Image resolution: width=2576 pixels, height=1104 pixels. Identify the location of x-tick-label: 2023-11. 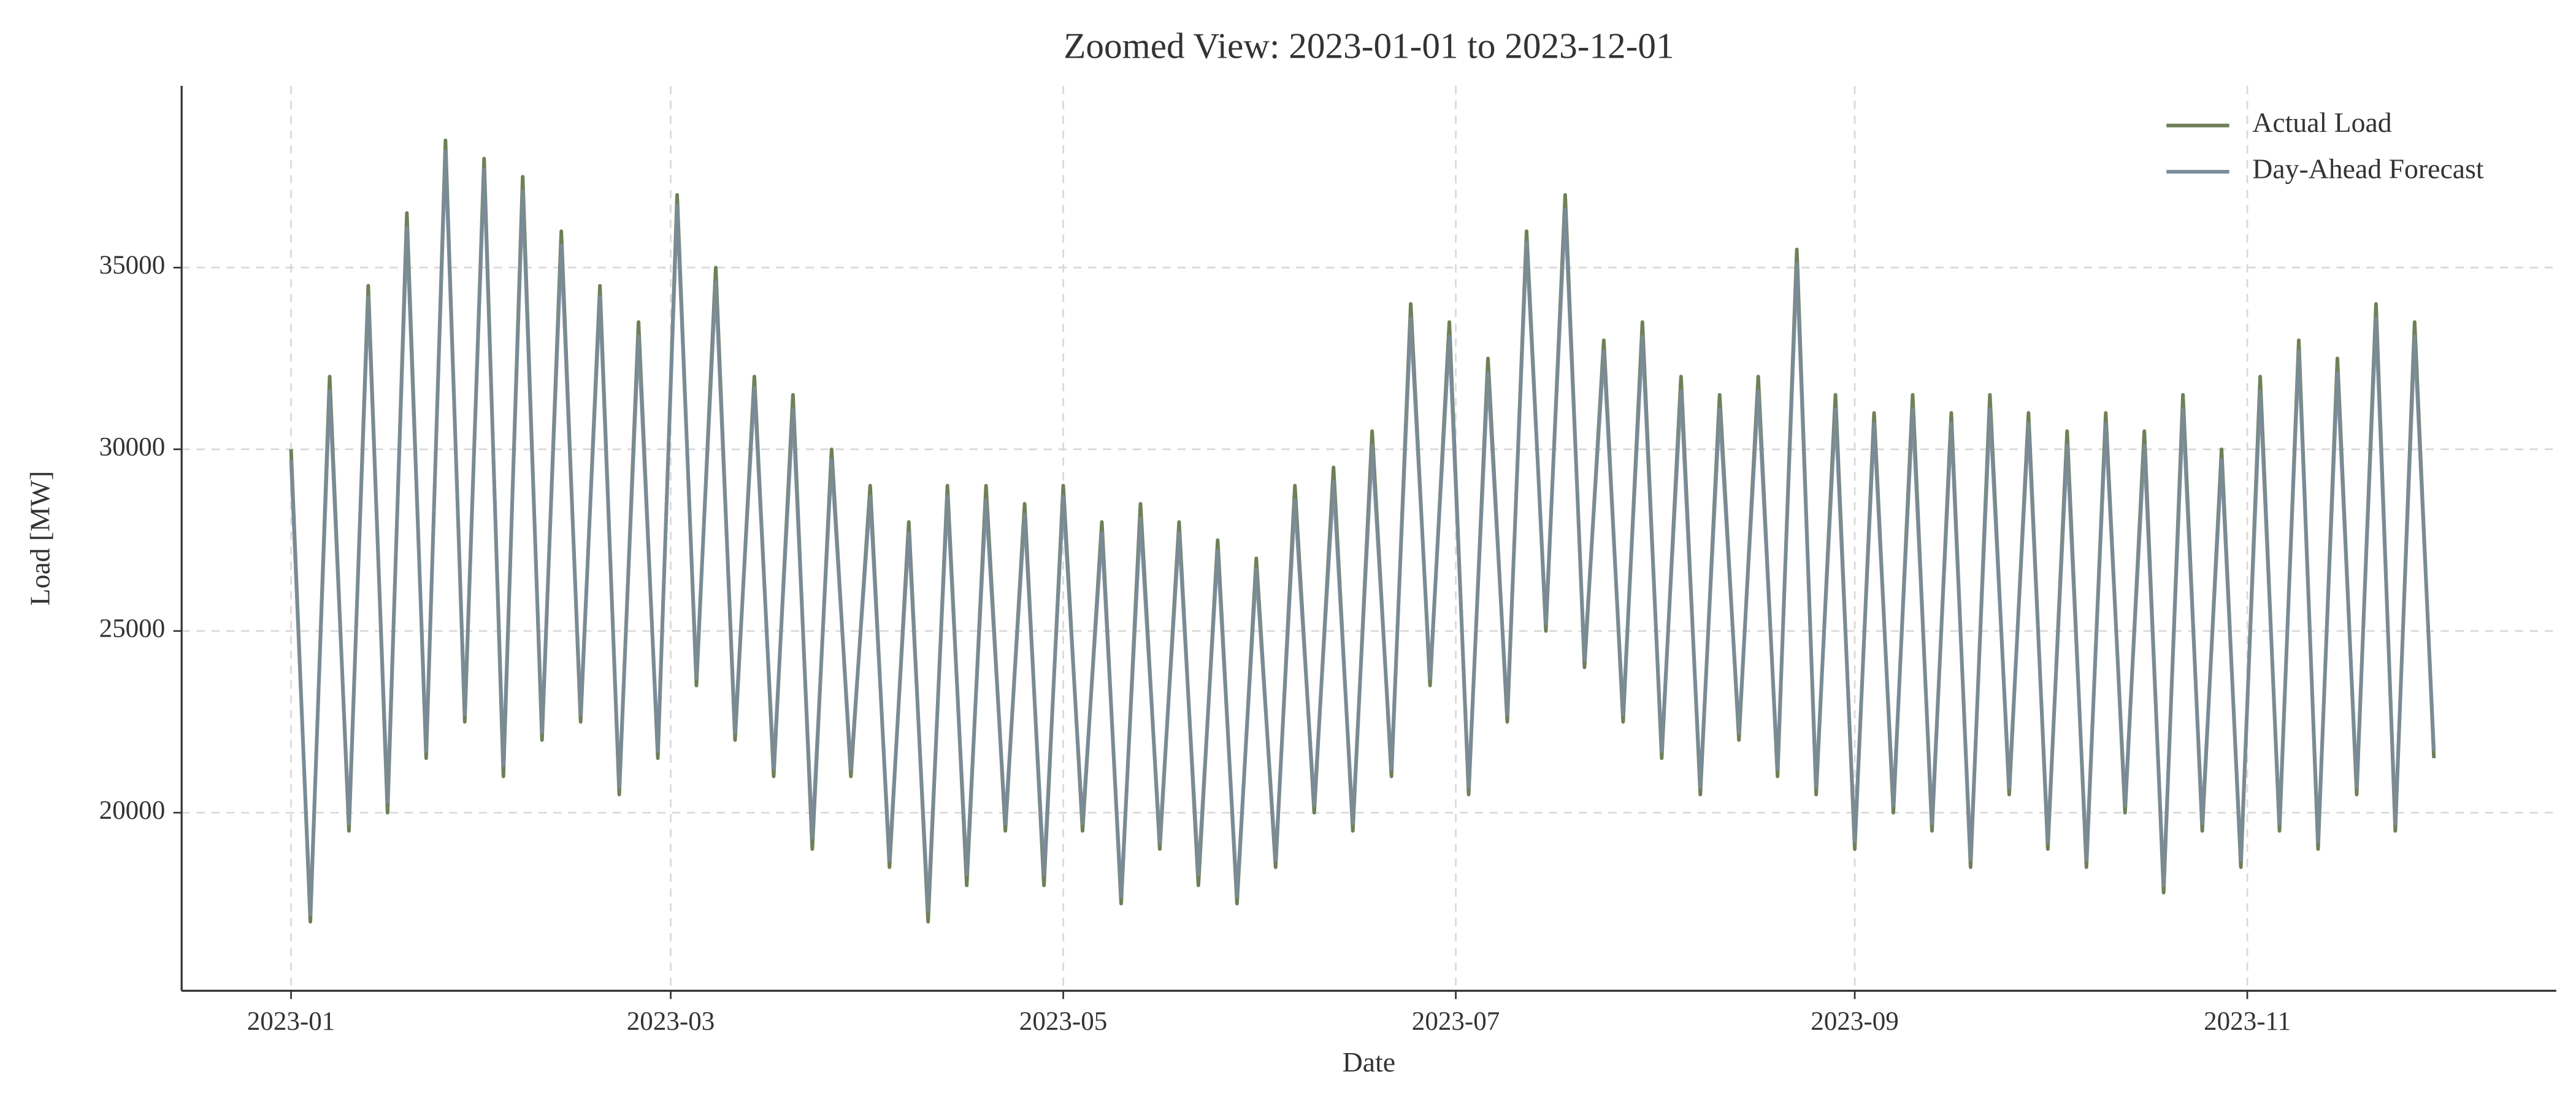
(2247, 1021).